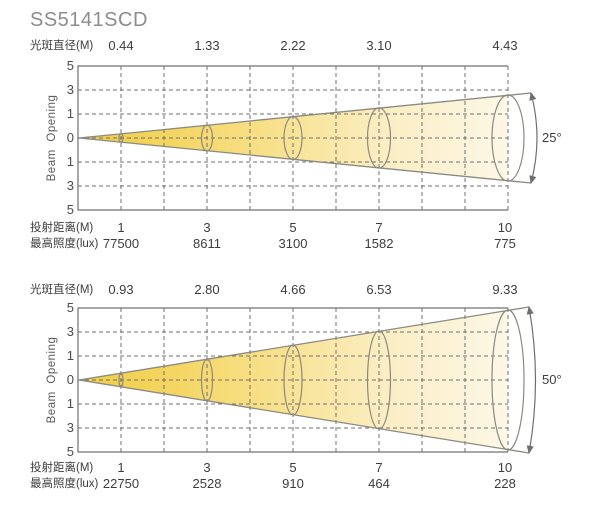 This screenshot has width=612, height=509. I want to click on spot-diameter-value: 6.53, so click(379, 289).